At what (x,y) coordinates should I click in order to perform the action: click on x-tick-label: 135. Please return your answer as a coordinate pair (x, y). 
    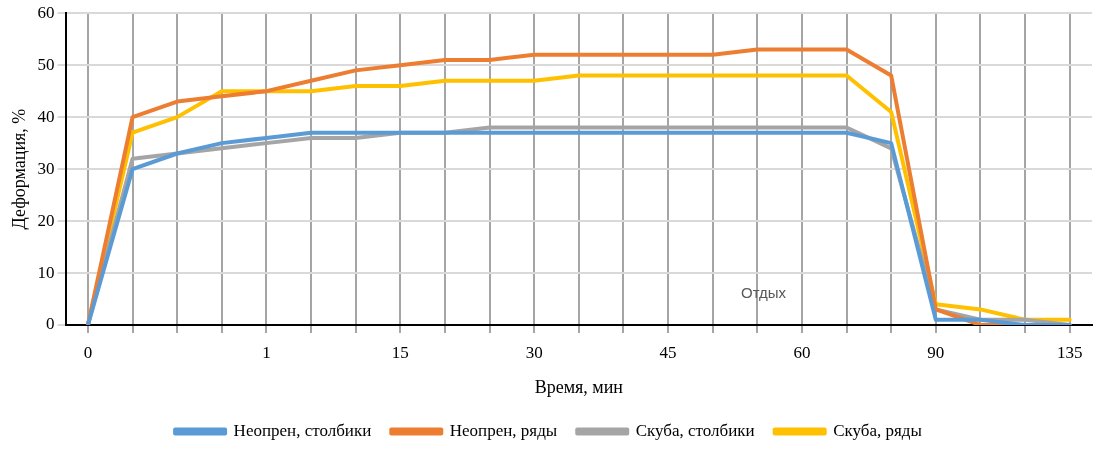
    Looking at the image, I should click on (1069, 352).